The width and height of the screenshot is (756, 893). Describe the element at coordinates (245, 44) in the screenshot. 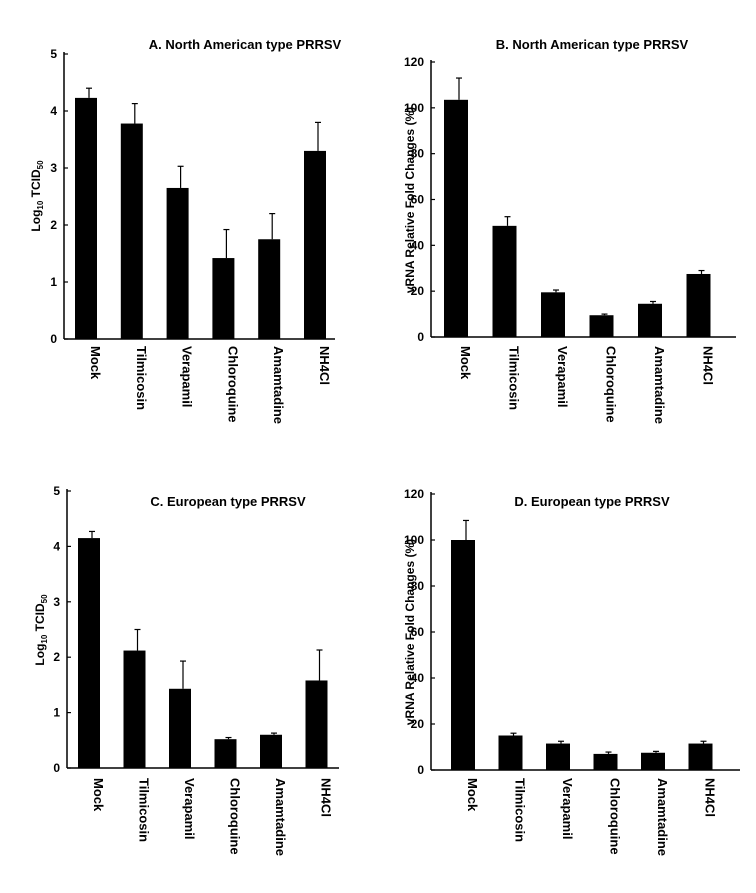

I see `chart-title: A. North American type PRRSV` at that location.